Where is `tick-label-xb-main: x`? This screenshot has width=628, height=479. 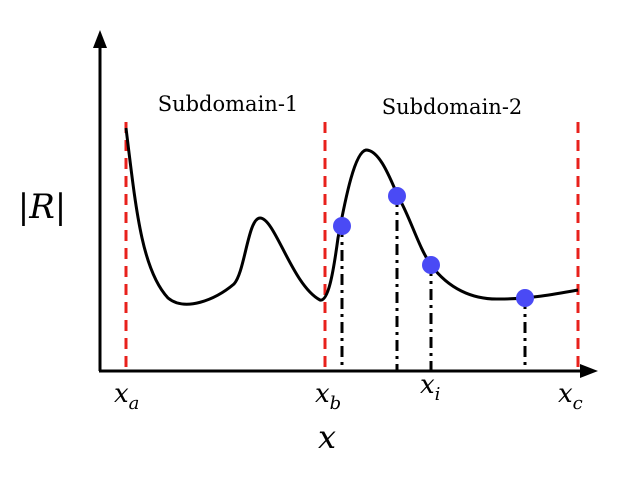
tick-label-xb-main: x is located at coordinates (322, 394).